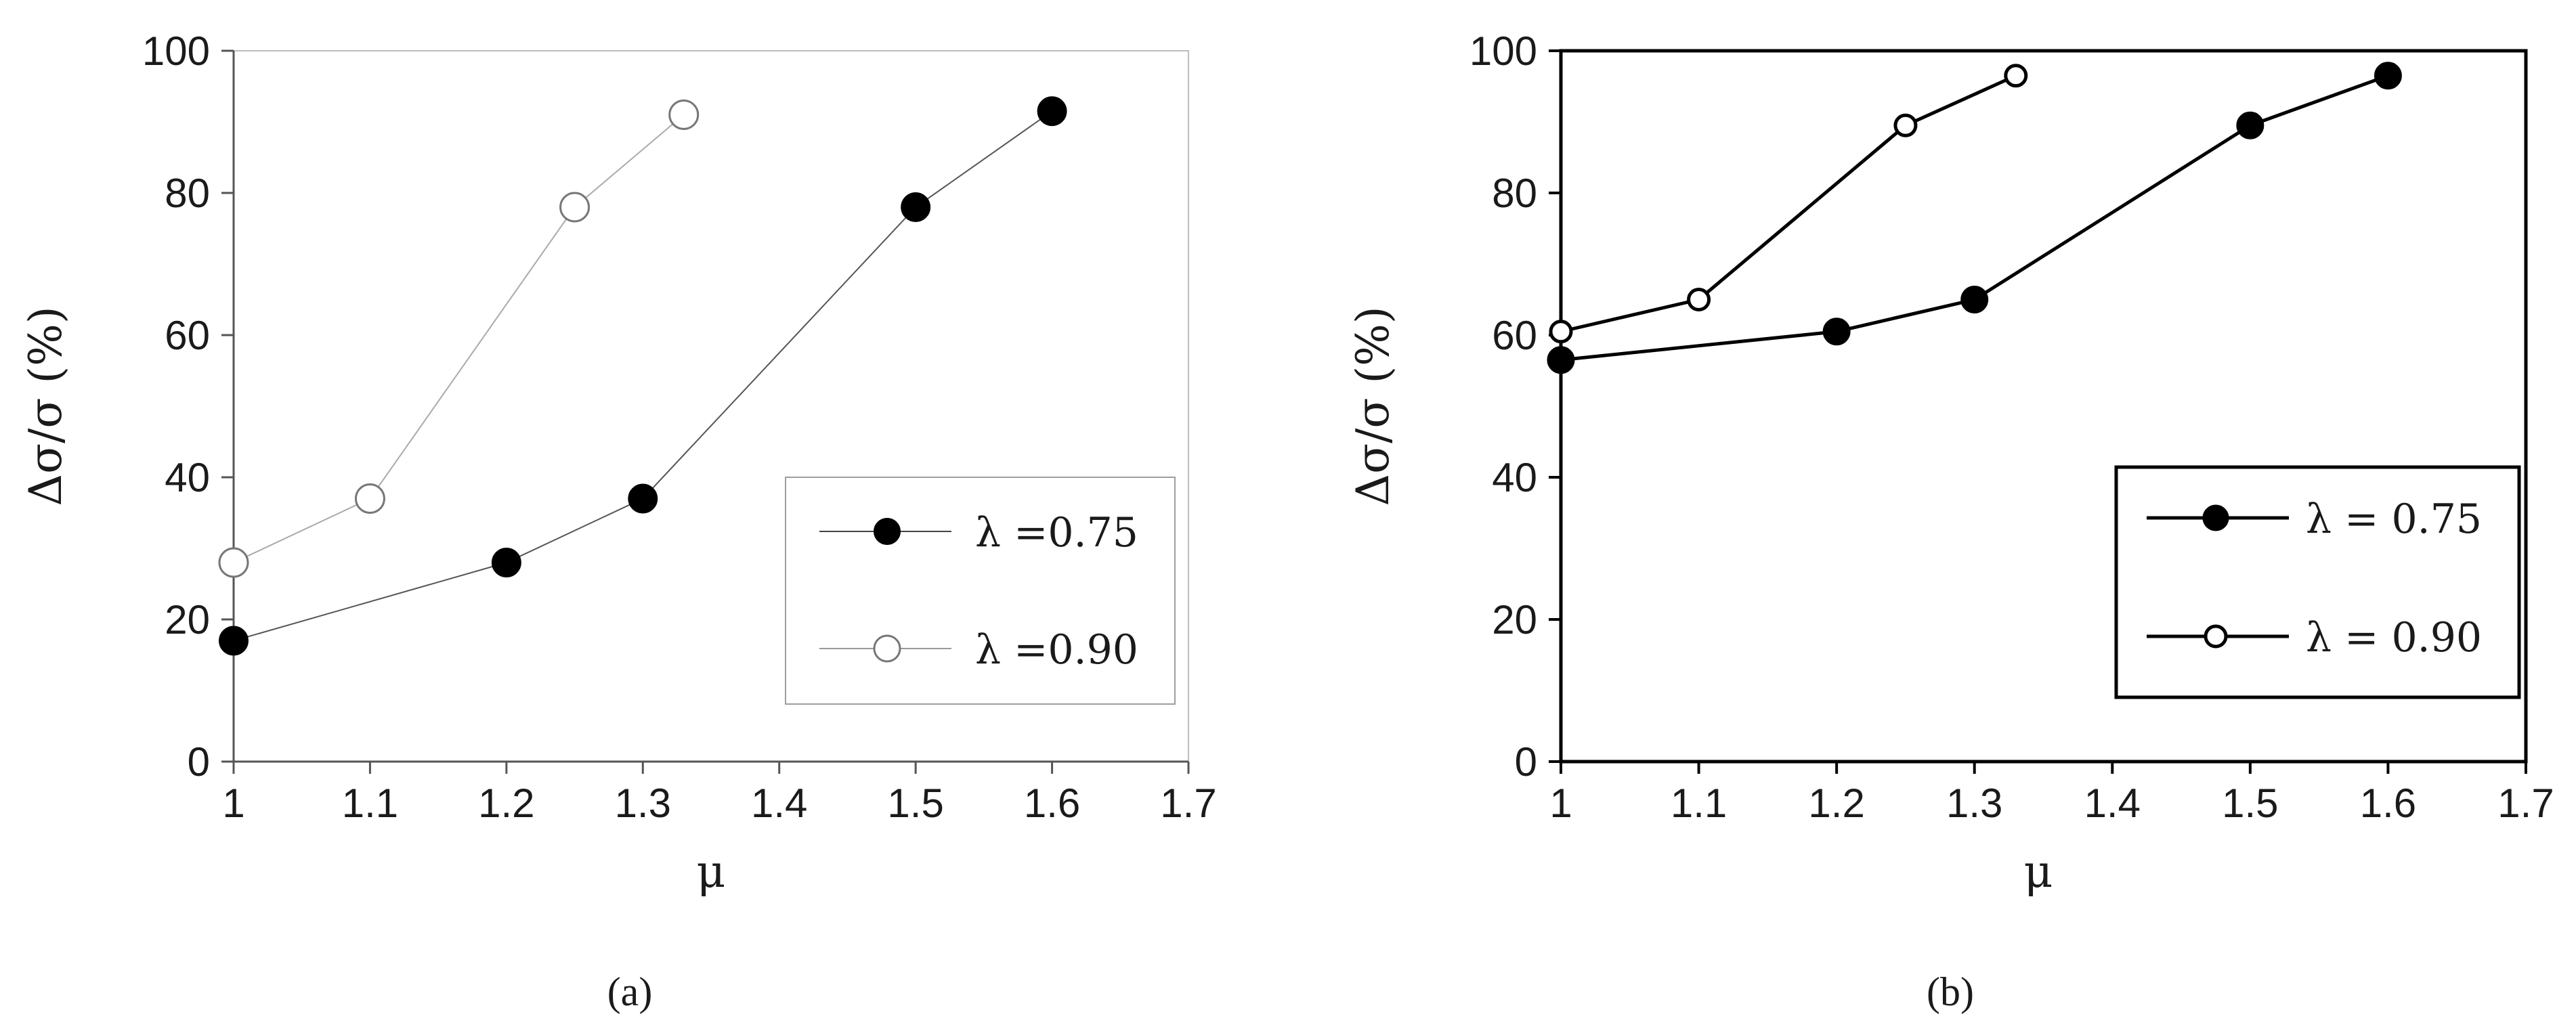 This screenshot has height=1029, width=2576. I want to click on legend-b: λ = 0.75 λ = 0.90, so click(2317, 582).